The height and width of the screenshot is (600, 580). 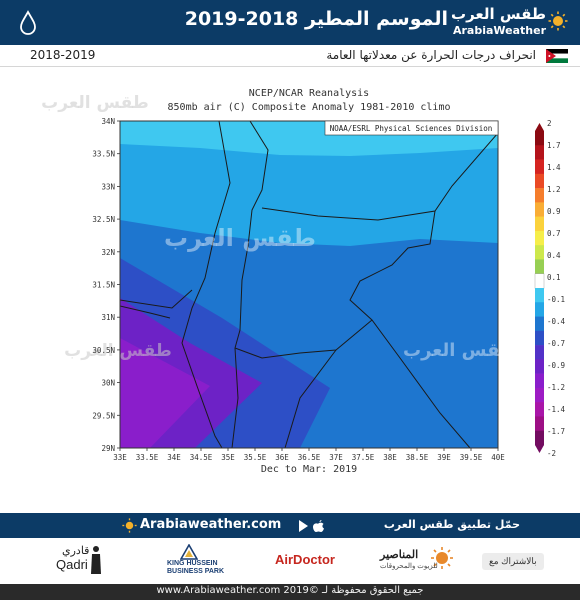 I want to click on subscribe-badge: بالاشتراك مع, so click(x=513, y=561).